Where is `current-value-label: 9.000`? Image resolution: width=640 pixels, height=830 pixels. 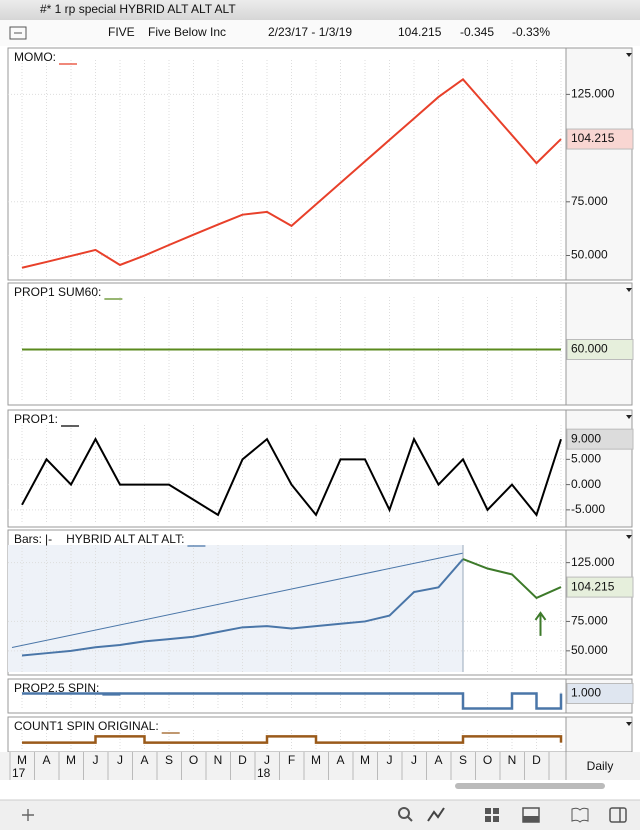
current-value-label: 9.000 is located at coordinates (586, 438).